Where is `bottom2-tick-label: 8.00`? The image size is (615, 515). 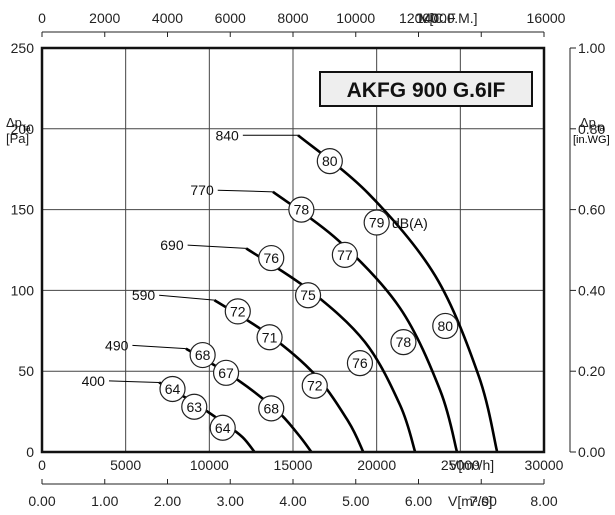 bottom2-tick-label: 8.00 is located at coordinates (543, 501).